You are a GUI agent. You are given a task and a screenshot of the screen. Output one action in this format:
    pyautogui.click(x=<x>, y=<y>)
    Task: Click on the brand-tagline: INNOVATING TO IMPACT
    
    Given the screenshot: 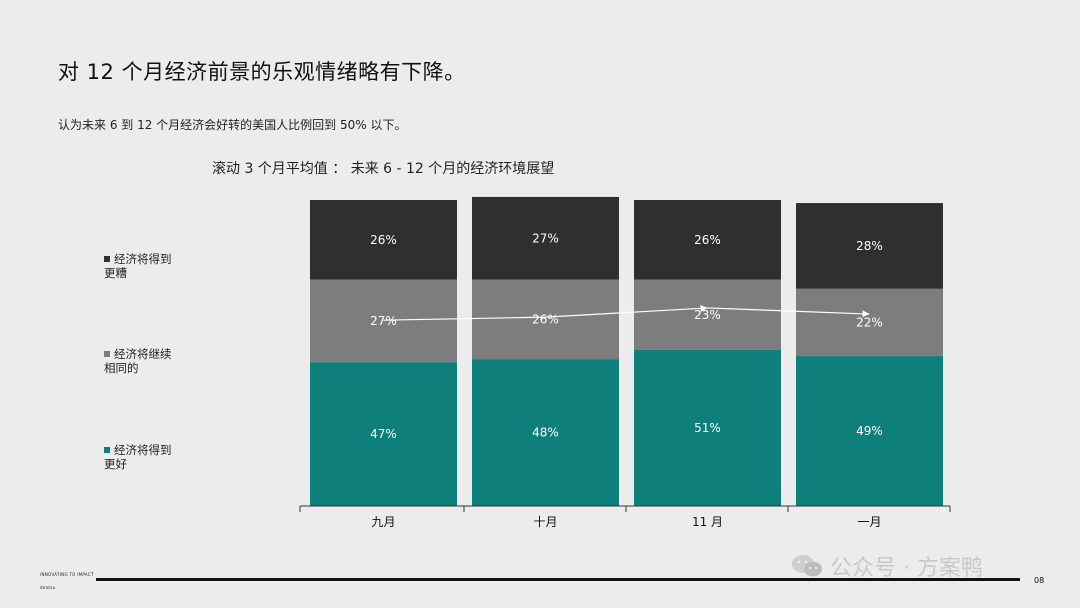 What is the action you would take?
    pyautogui.click(x=67, y=574)
    